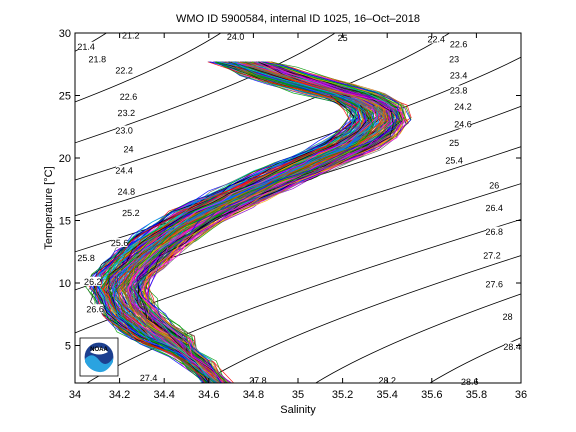 The height and width of the screenshot is (432, 576). I want to click on y-tick-label: 10, so click(65, 284).